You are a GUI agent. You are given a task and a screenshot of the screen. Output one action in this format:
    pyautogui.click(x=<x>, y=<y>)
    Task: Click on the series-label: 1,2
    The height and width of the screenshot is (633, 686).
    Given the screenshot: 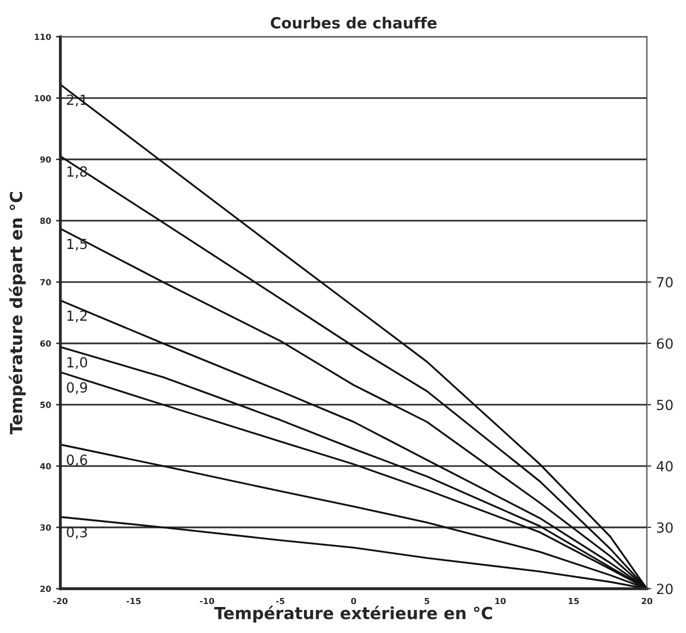 What is the action you would take?
    pyautogui.click(x=77, y=316)
    